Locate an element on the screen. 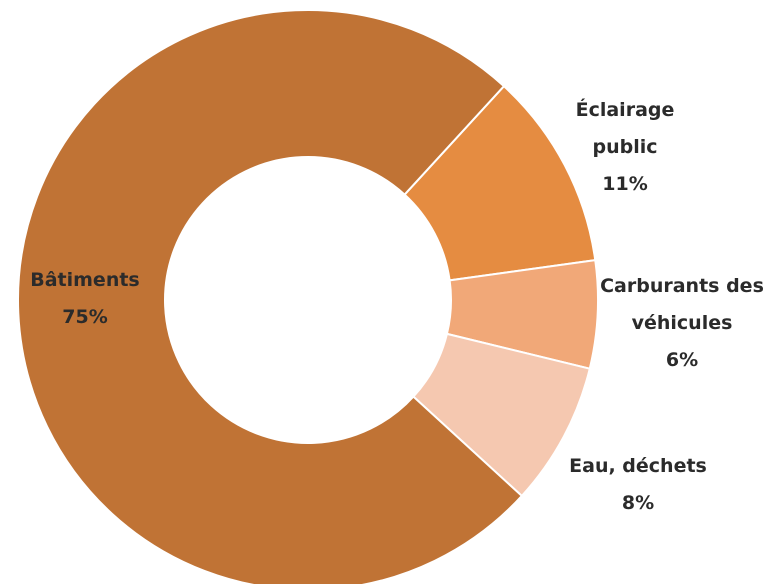 The height and width of the screenshot is (584, 772). category-name: Bâtiments is located at coordinates (85, 280).